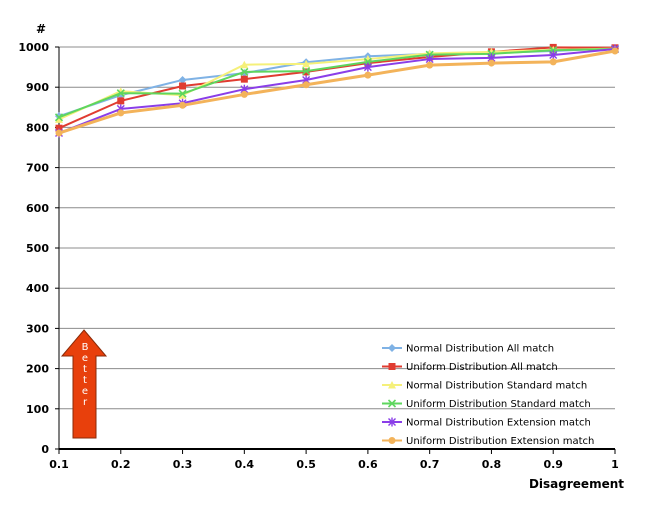  Describe the element at coordinates (498, 404) in the screenshot. I see `legend-label: Uniform Distribution Standard match` at that location.